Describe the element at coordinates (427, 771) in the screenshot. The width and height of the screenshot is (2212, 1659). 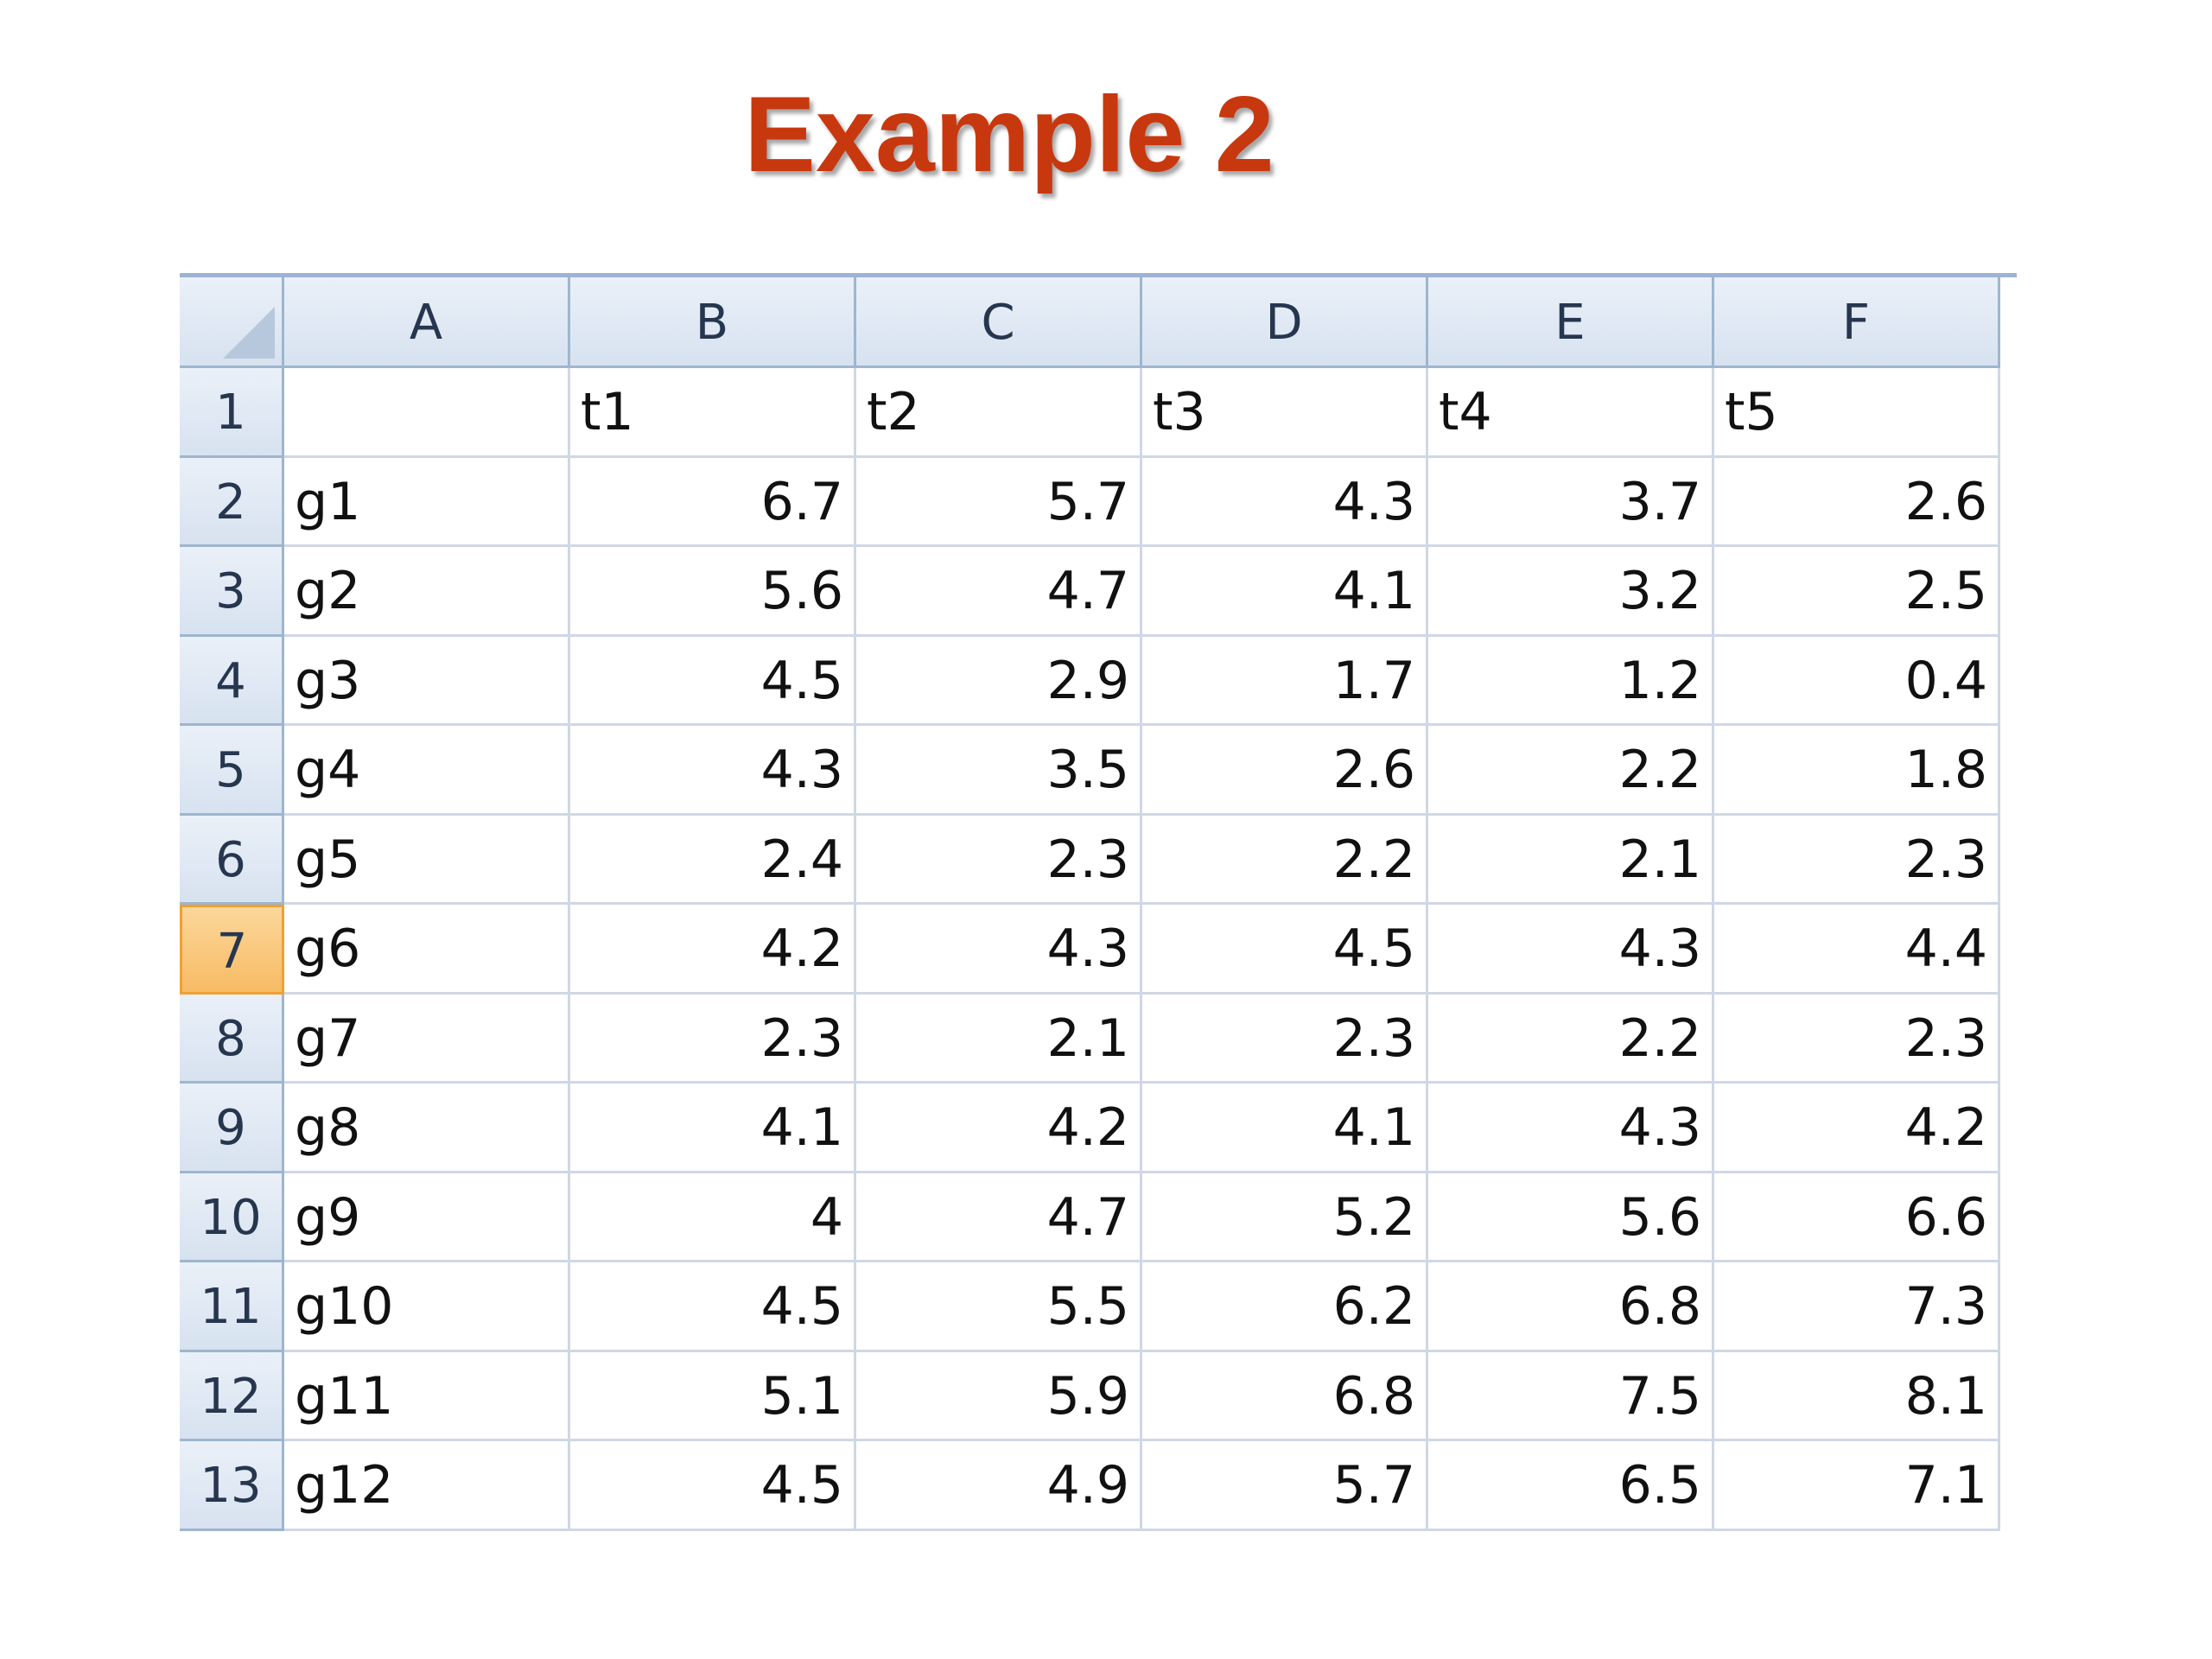
I see `cell: g4` at that location.